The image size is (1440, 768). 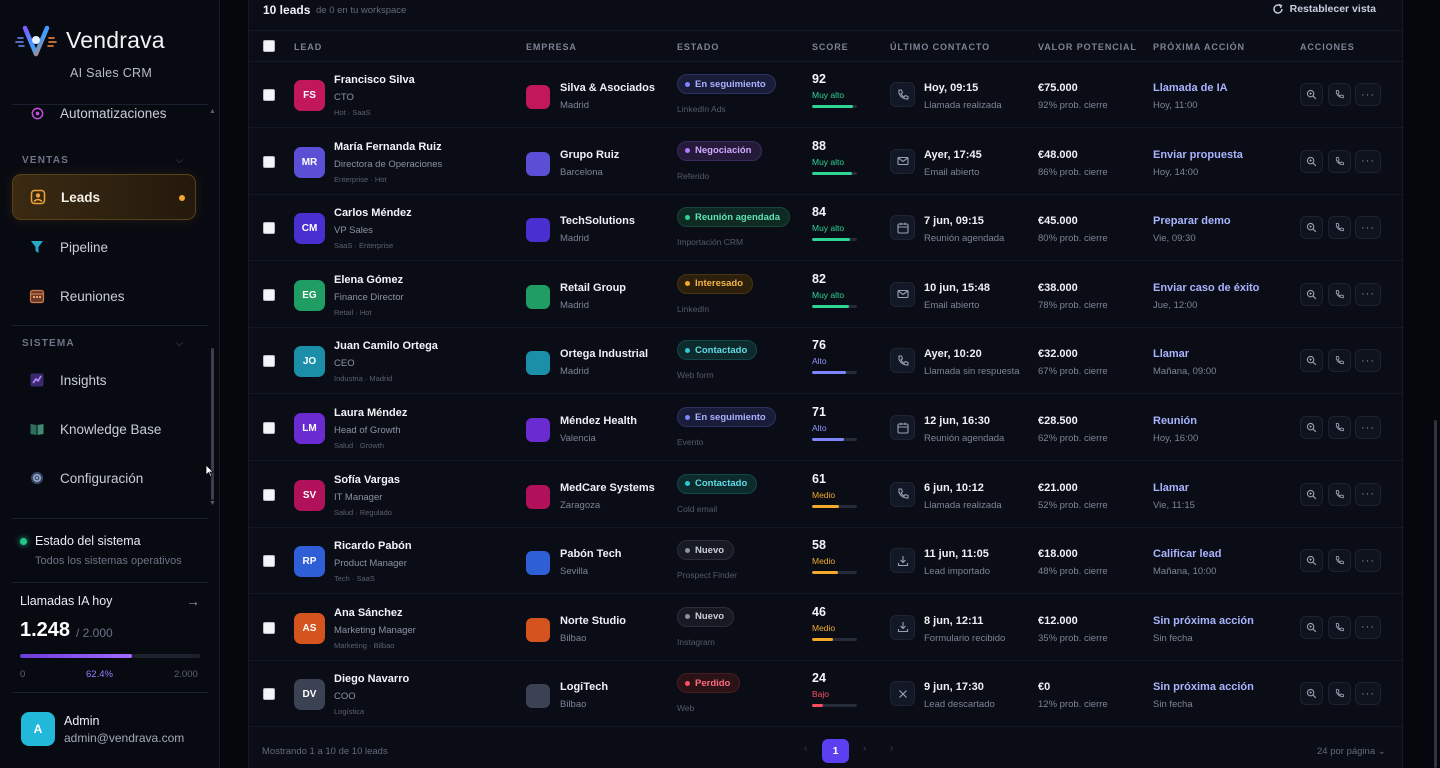 I want to click on sidebar-item-insights: Insights, so click(x=104, y=380).